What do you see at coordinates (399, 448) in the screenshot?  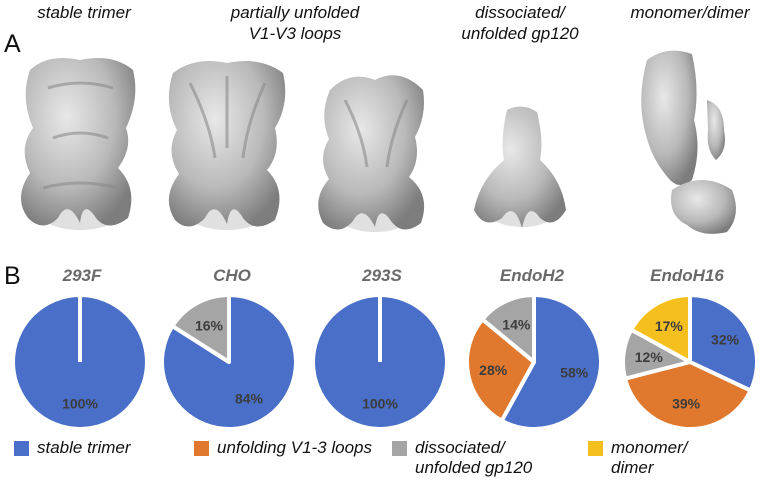 I see `legend-swatch-dissociated` at bounding box center [399, 448].